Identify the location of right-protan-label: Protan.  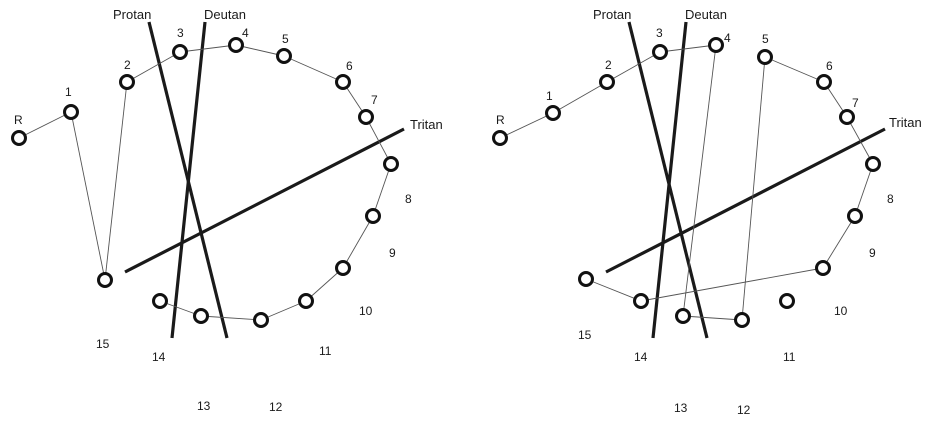
(612, 14).